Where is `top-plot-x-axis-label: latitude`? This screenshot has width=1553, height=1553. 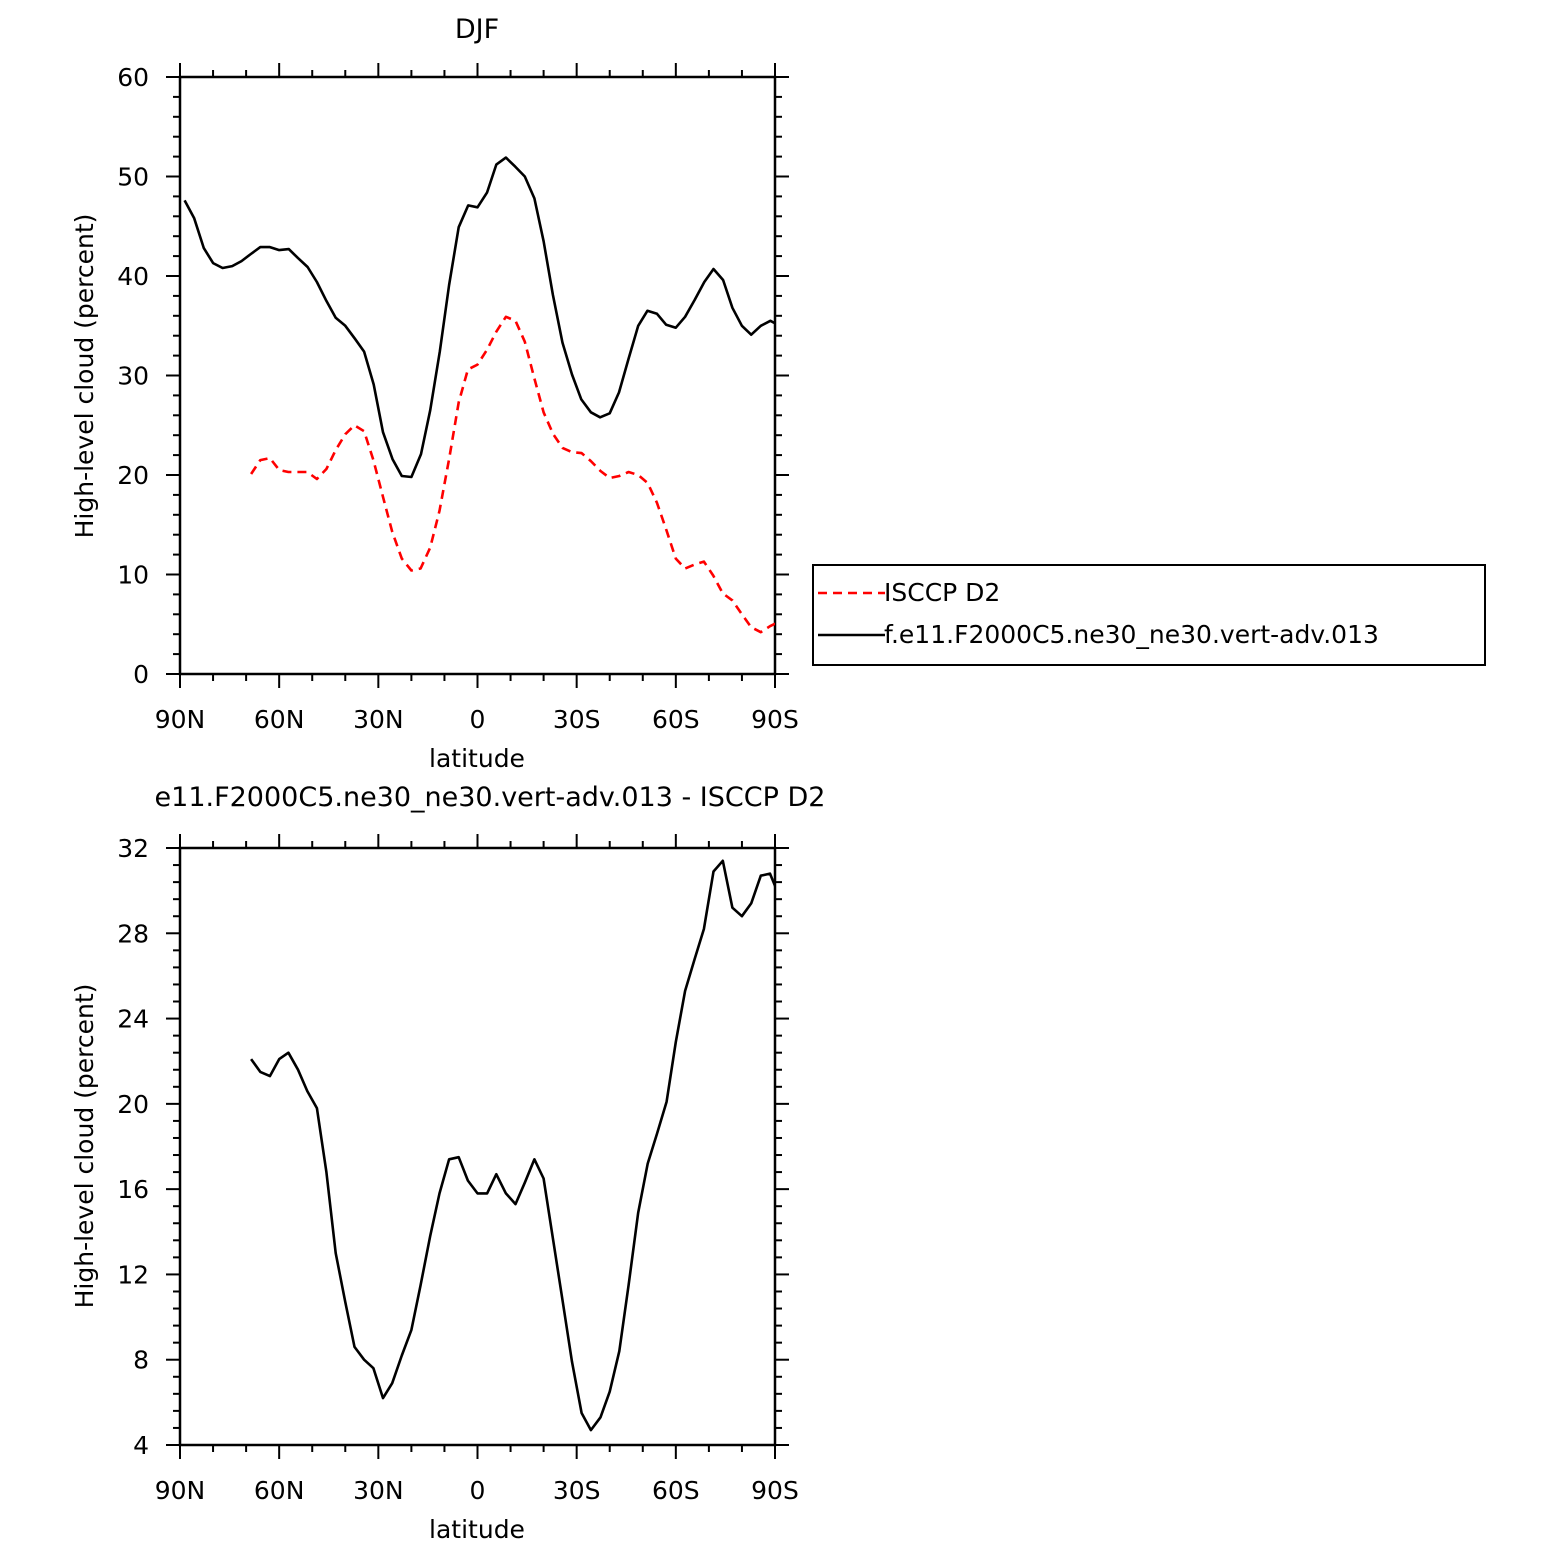 top-plot-x-axis-label: latitude is located at coordinates (477, 758).